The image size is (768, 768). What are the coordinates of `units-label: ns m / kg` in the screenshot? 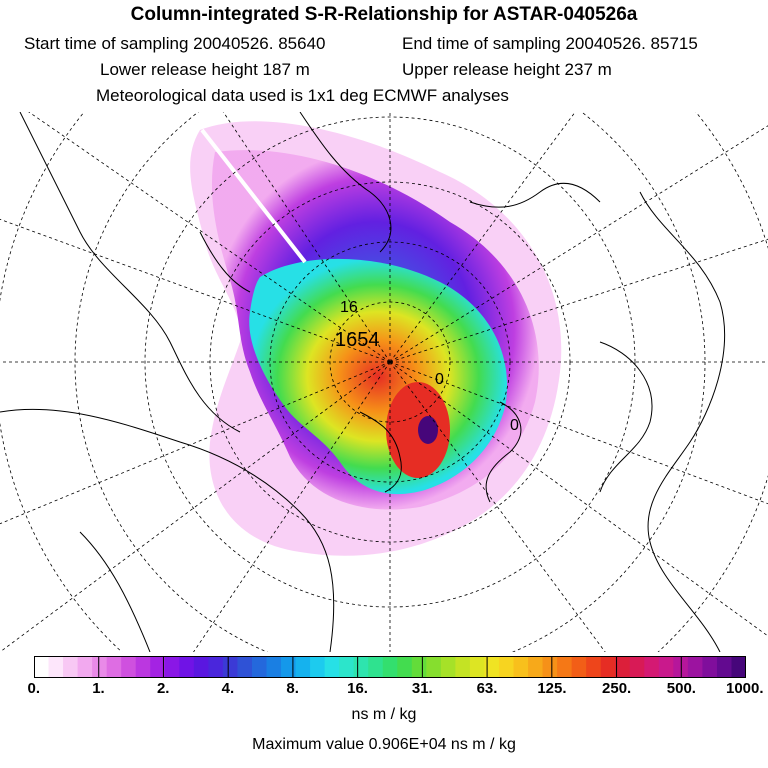 It's located at (384, 714).